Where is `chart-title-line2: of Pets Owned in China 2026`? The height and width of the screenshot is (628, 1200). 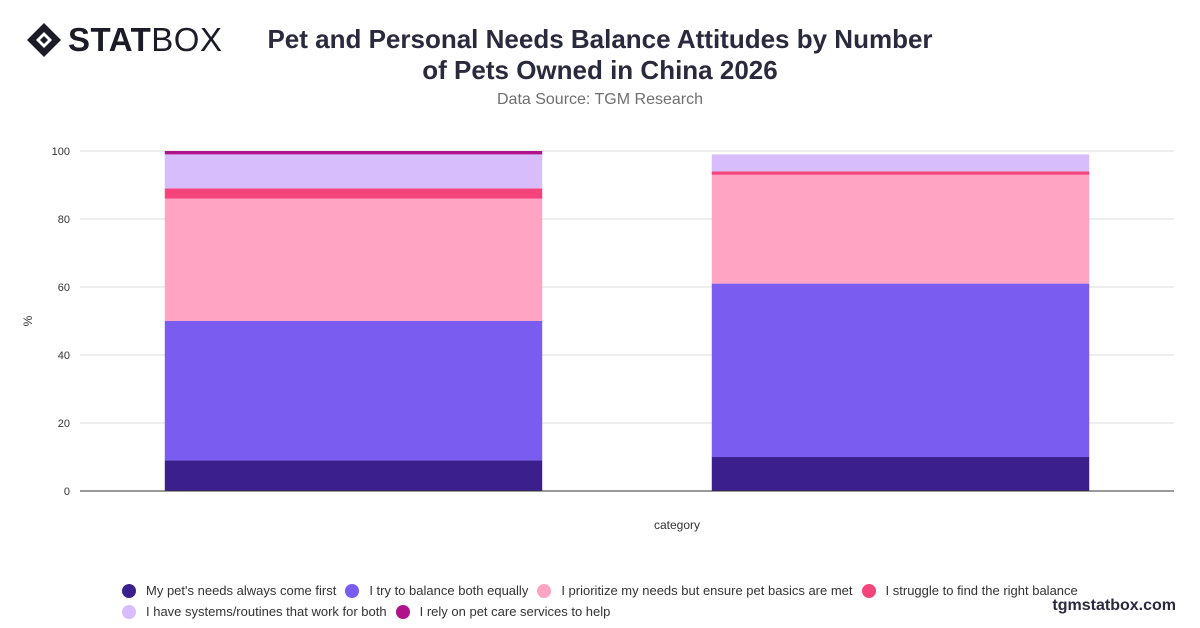
chart-title-line2: of Pets Owned in China 2026 is located at coordinates (600, 70).